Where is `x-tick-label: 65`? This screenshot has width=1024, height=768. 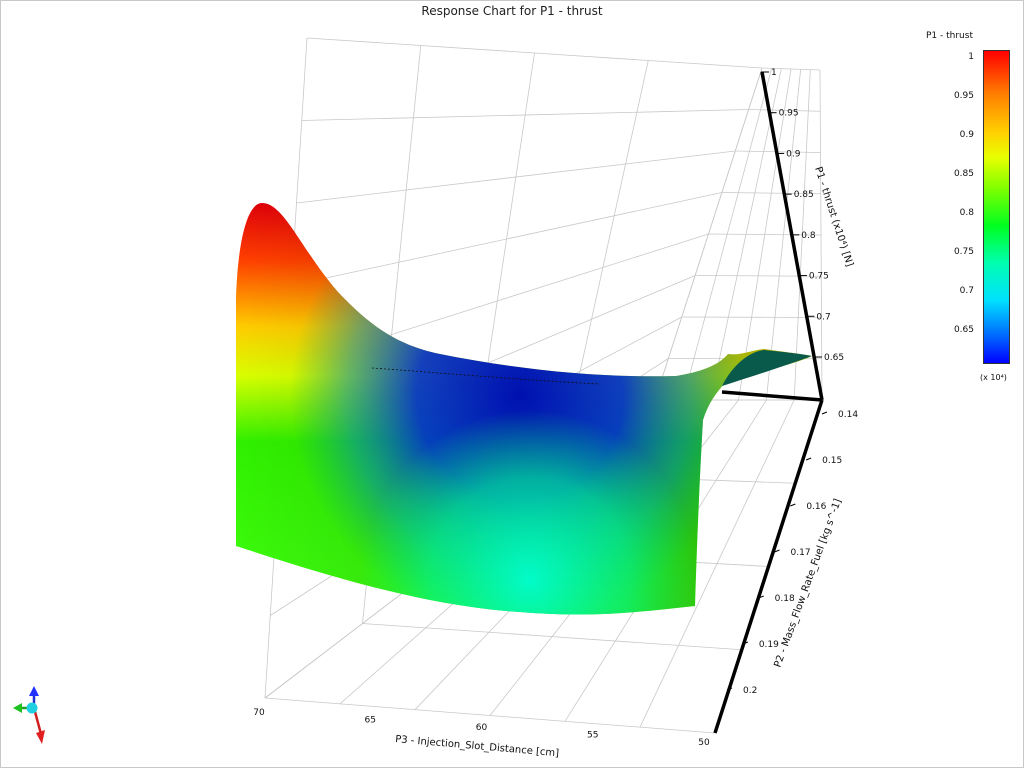 x-tick-label: 65 is located at coordinates (370, 721).